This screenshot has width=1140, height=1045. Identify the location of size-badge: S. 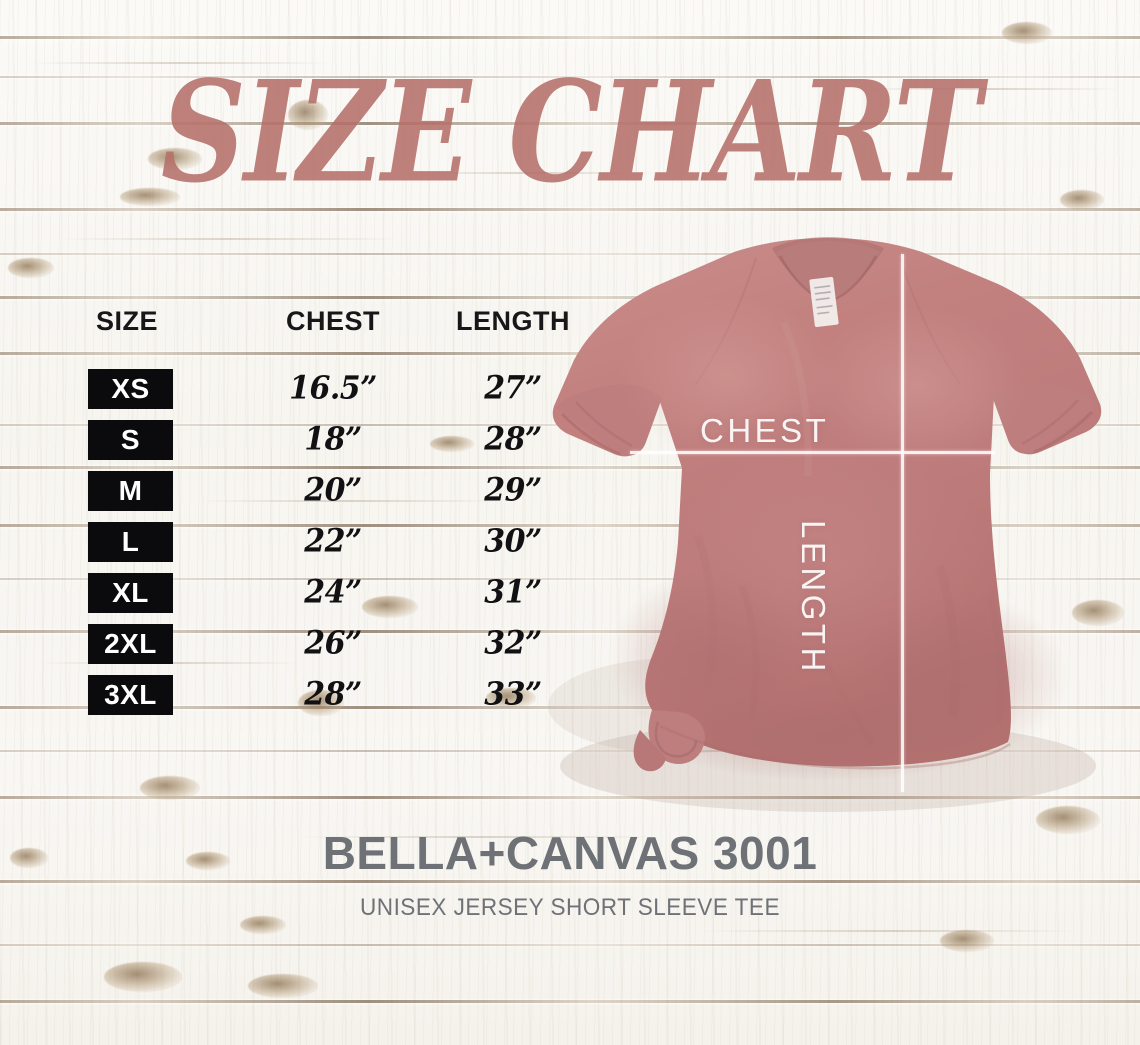
(130, 440).